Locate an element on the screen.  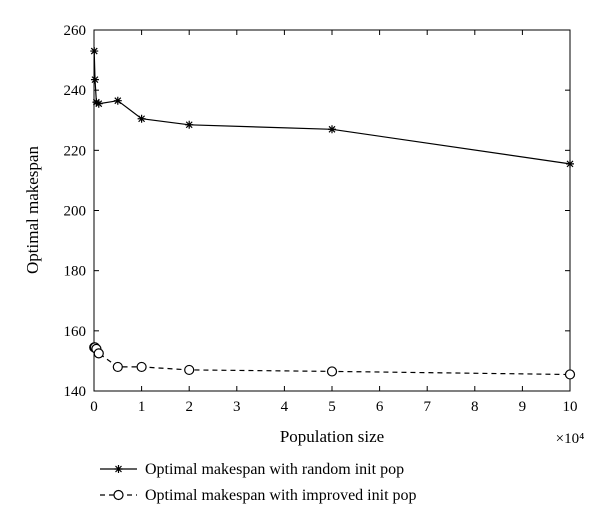
x-tick-label: 10 is located at coordinates (570, 407).